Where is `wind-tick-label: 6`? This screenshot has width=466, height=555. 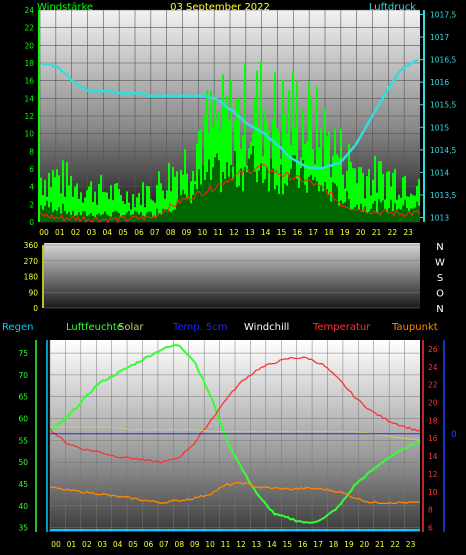
wind-tick-label: 6 is located at coordinates (31, 169).